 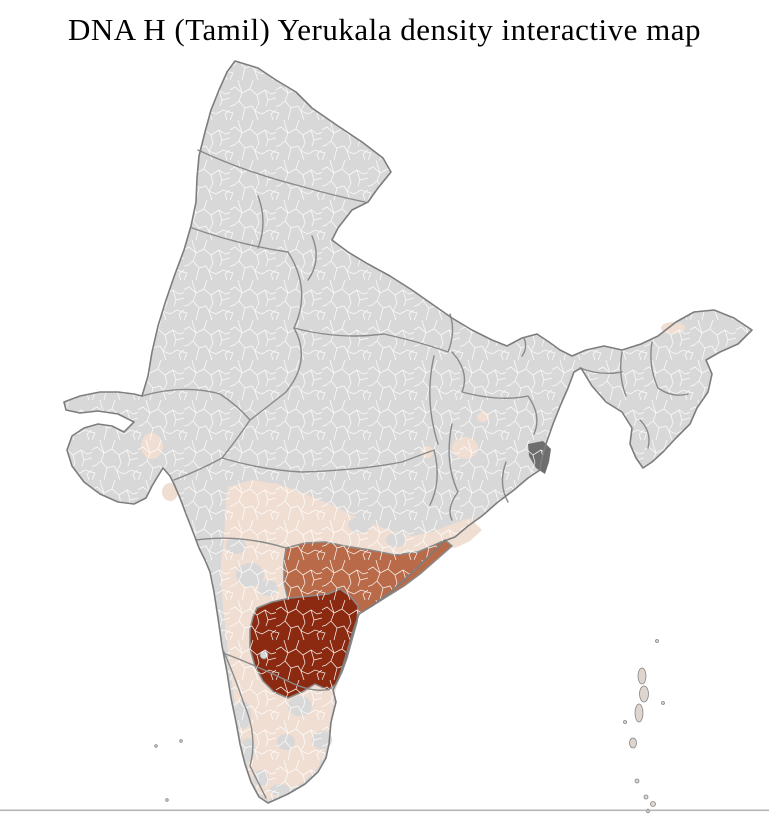 What do you see at coordinates (168, 770) in the screenshot?
I see `lakshadweep-islands` at bounding box center [168, 770].